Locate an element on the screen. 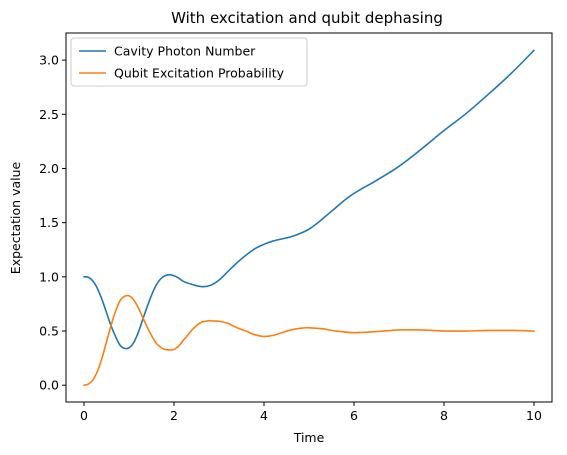  y-tick-label: 2.5 is located at coordinates (49, 114).